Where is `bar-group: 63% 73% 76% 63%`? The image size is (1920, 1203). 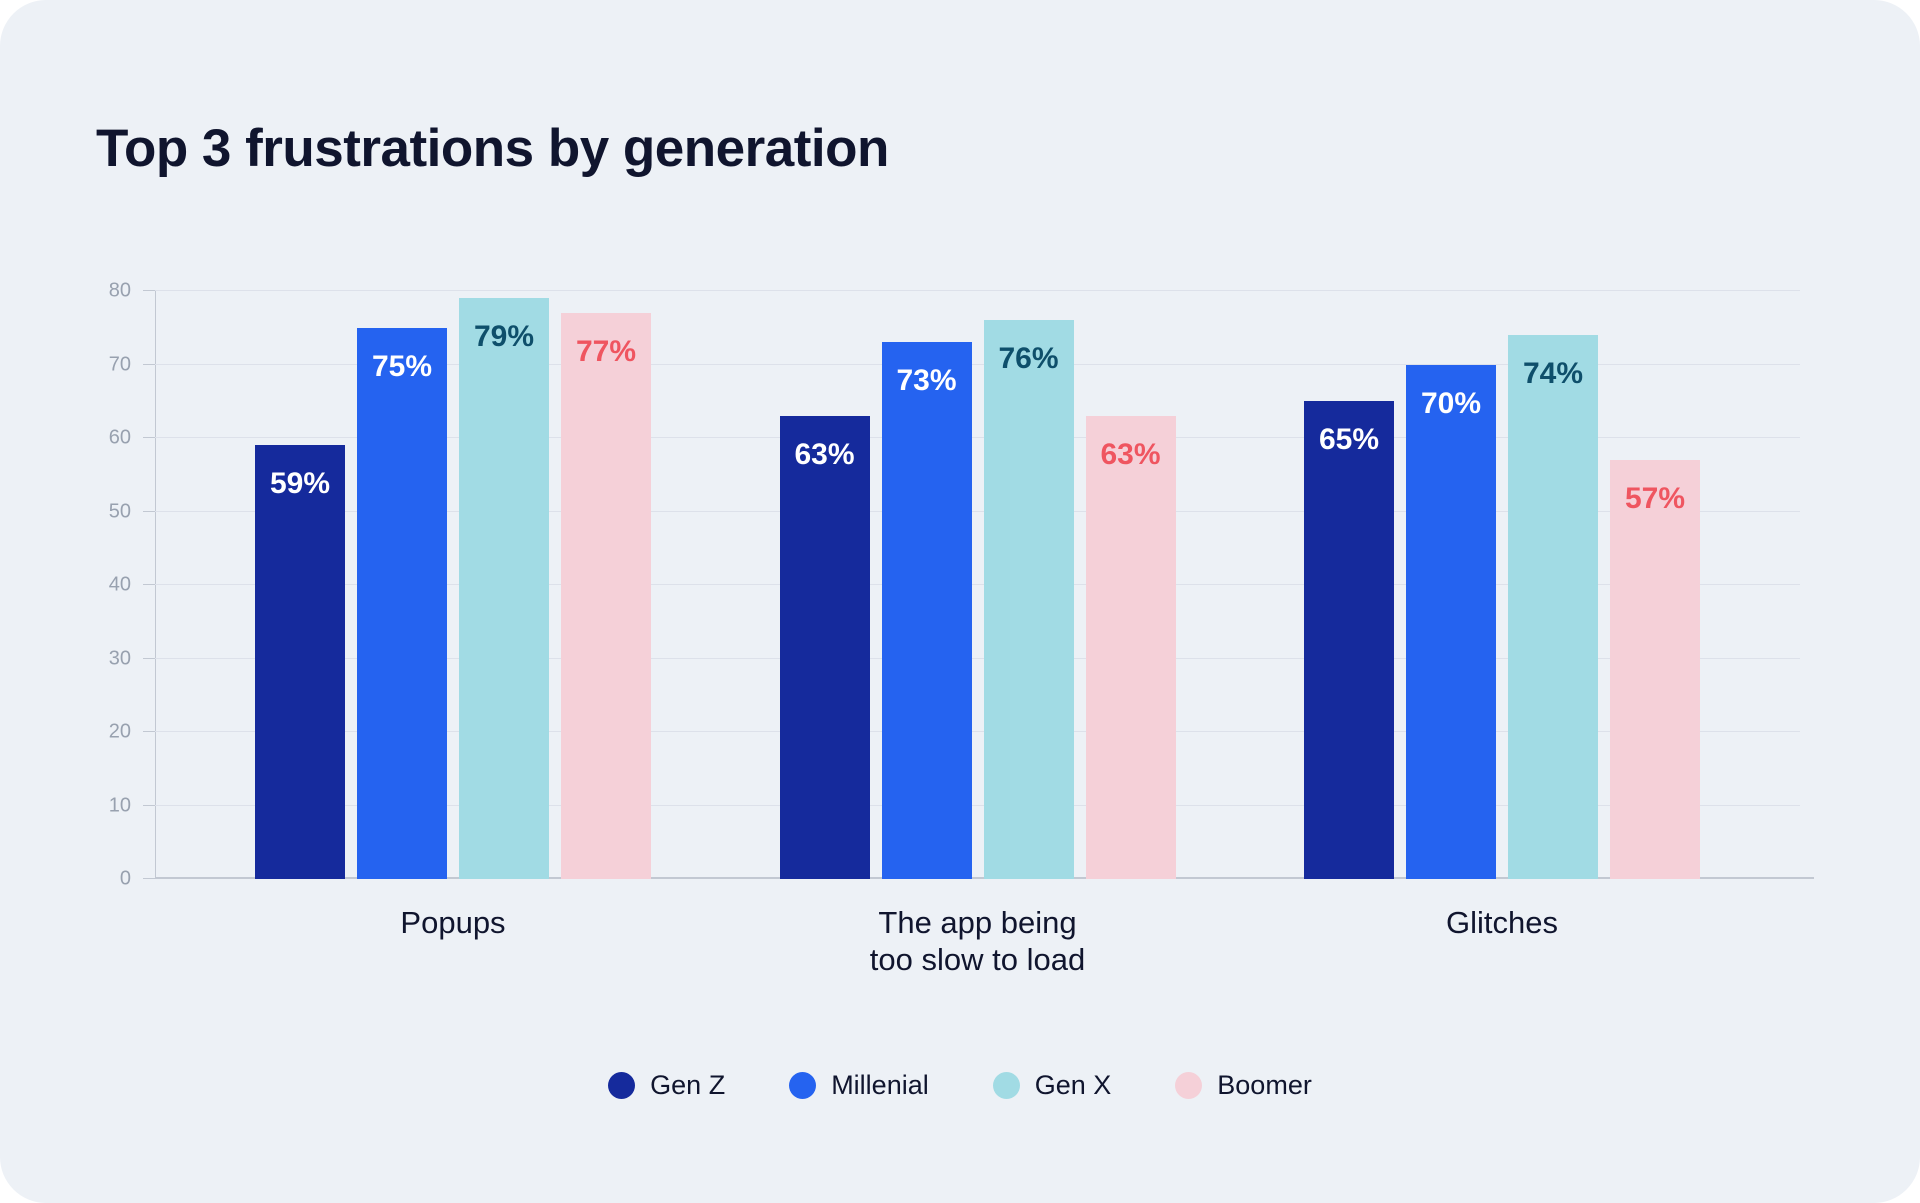 bar-group: 63% 73% 76% 63% is located at coordinates (977, 585).